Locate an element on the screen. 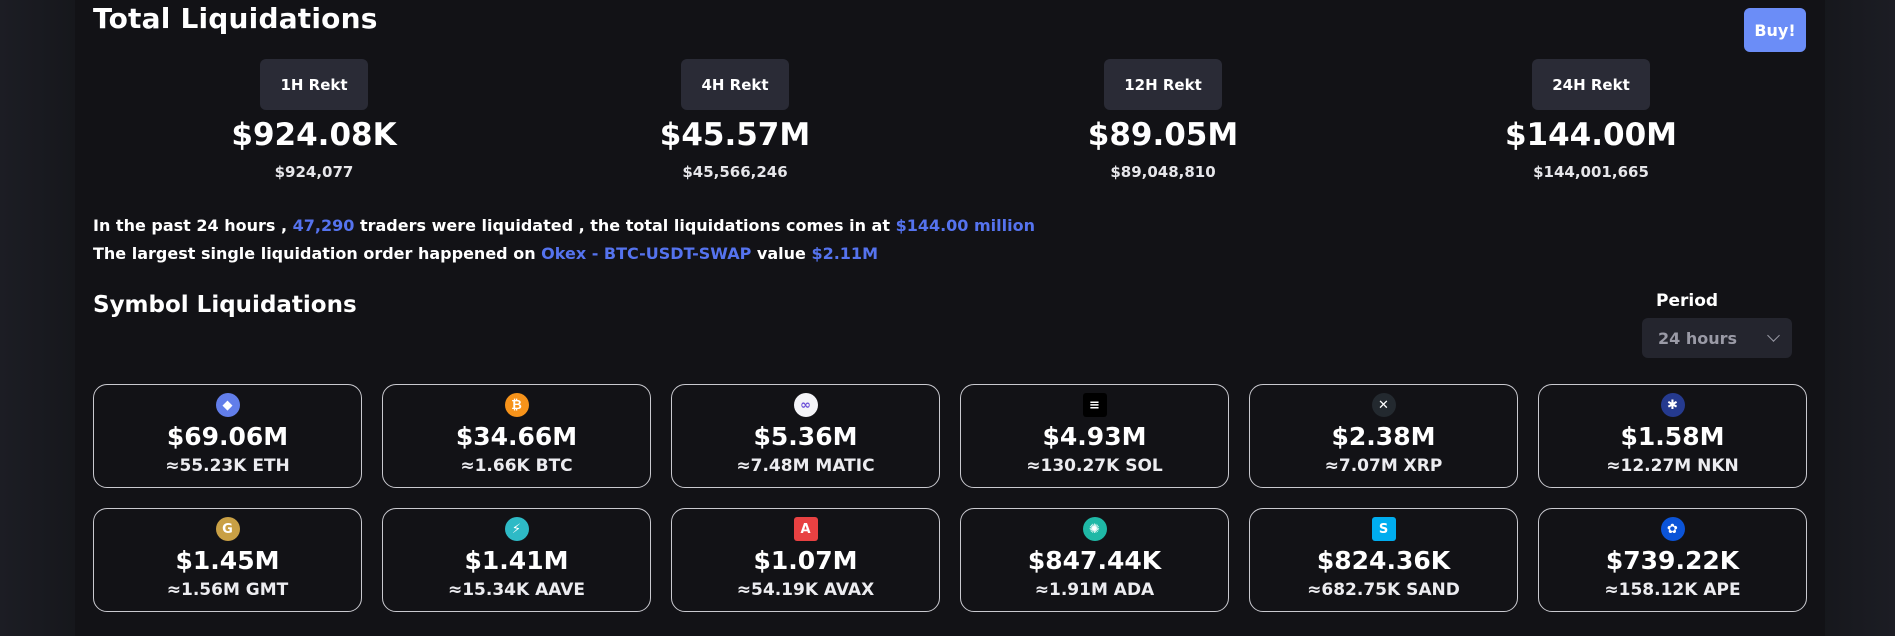 The height and width of the screenshot is (636, 1895). gmt-icon: G is located at coordinates (227, 529).